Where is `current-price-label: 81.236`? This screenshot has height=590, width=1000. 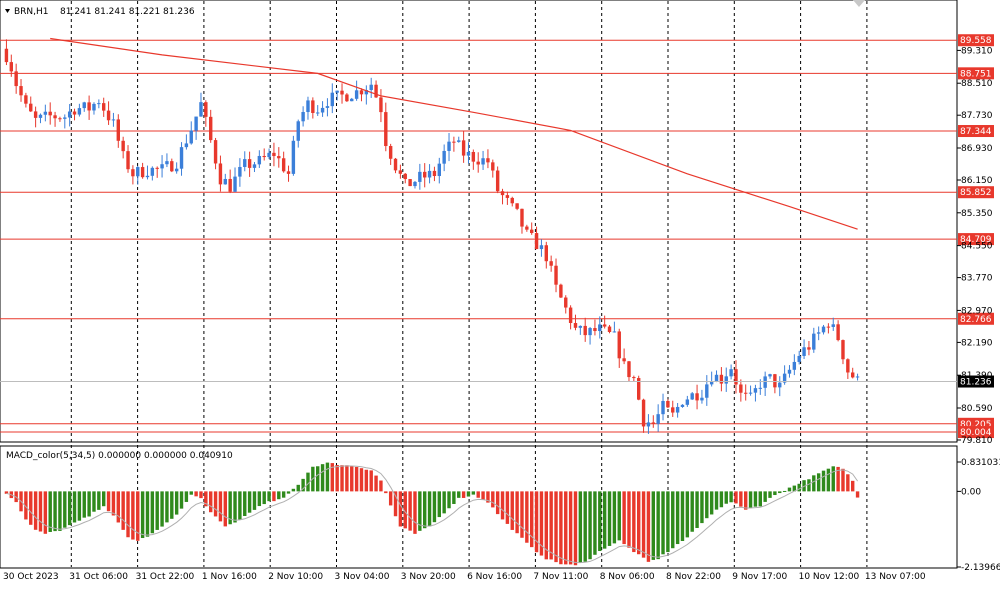 current-price-label: 81.236 is located at coordinates (976, 383).